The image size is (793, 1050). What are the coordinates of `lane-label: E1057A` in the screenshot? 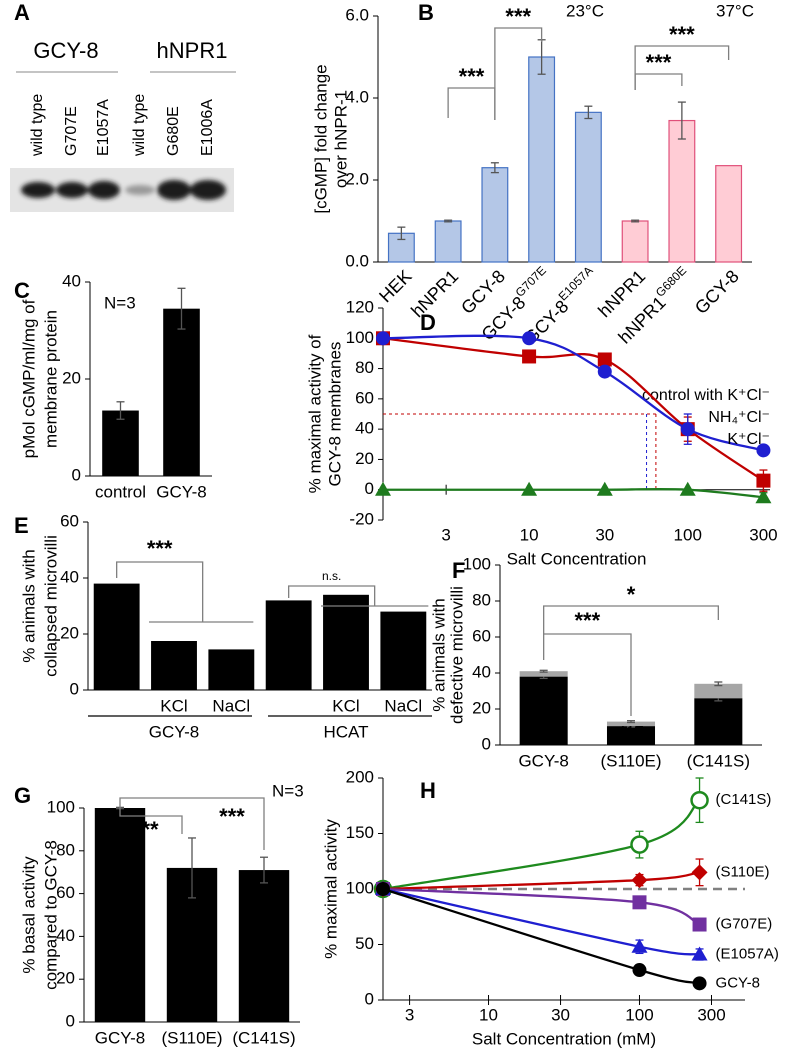 It's located at (103, 127).